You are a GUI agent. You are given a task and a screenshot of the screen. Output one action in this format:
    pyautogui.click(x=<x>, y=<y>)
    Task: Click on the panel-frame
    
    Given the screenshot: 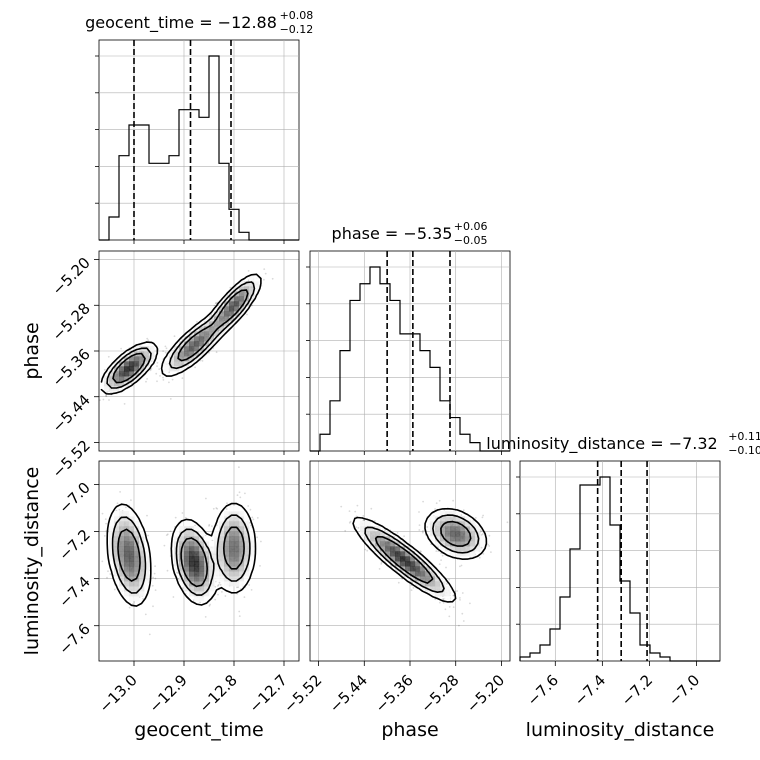 What is the action you would take?
    pyautogui.click(x=199, y=561)
    